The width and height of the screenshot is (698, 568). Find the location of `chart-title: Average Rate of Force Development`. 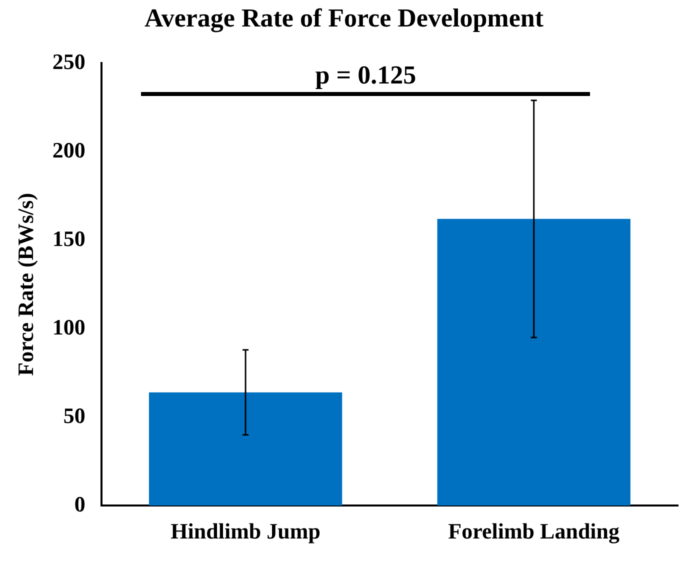

chart-title: Average Rate of Force Development is located at coordinates (344, 17).